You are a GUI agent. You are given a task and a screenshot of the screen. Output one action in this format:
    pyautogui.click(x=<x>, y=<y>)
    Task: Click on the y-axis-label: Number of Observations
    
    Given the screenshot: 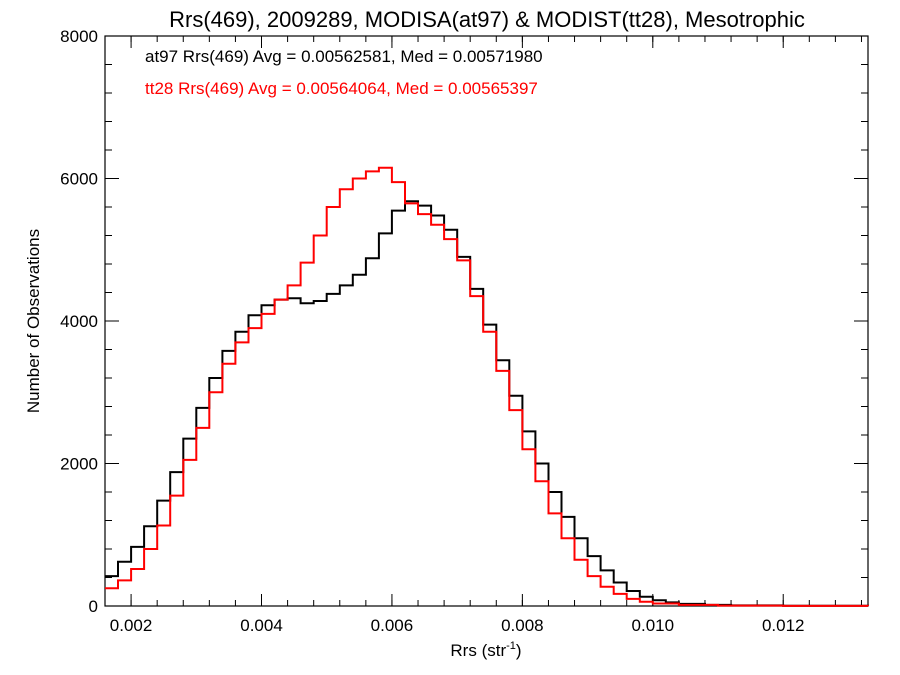 What is the action you would take?
    pyautogui.click(x=33, y=321)
    